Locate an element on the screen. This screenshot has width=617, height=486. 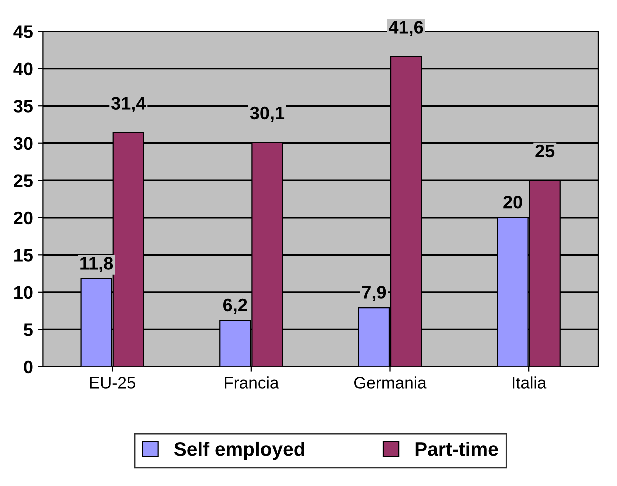
y-tick-label: 40 is located at coordinates (23, 69).